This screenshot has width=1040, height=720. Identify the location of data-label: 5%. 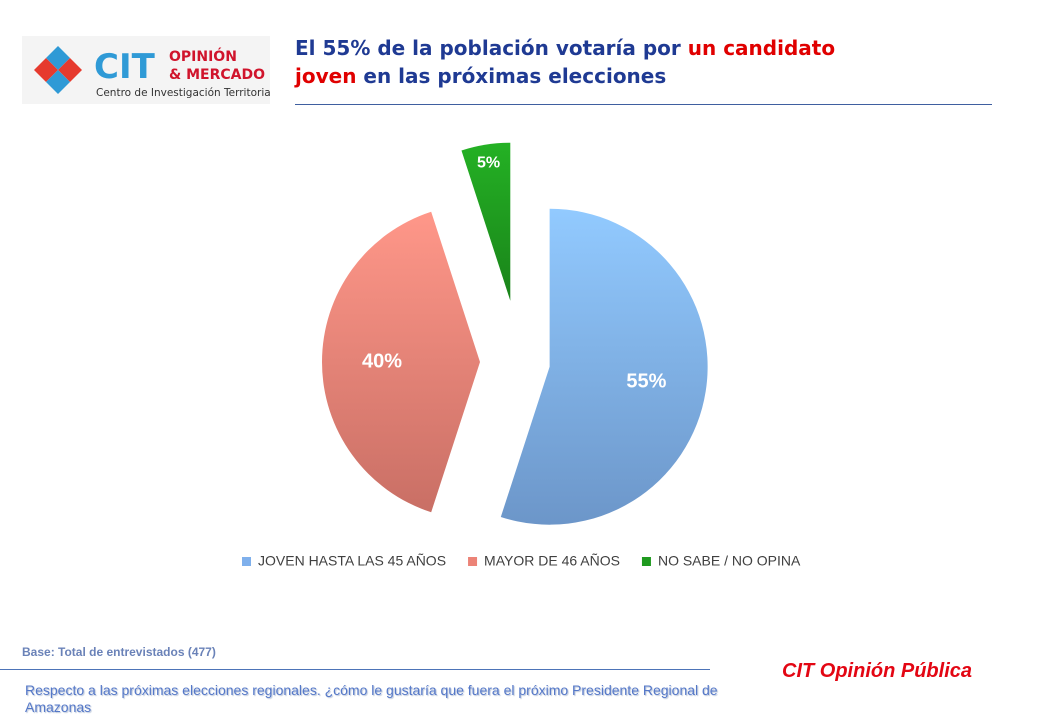
(488, 163).